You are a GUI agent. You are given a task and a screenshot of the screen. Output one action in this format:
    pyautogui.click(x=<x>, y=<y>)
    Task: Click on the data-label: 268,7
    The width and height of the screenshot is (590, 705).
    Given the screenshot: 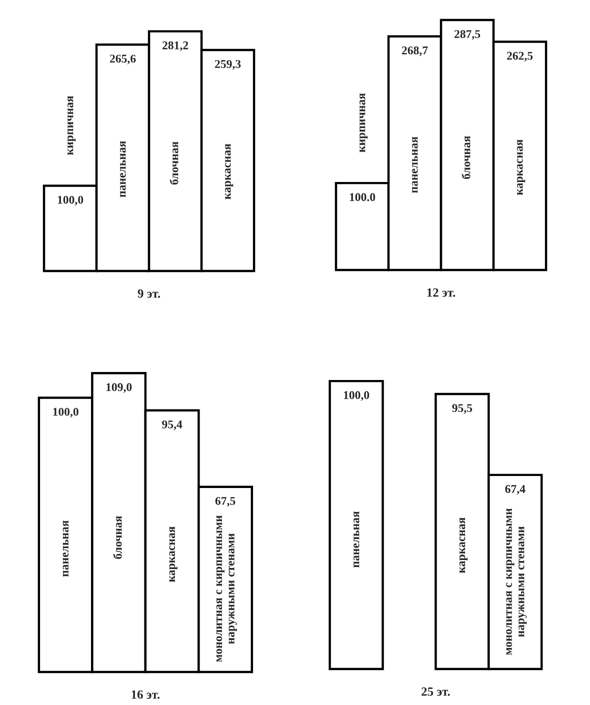 What is the action you would take?
    pyautogui.click(x=415, y=51)
    